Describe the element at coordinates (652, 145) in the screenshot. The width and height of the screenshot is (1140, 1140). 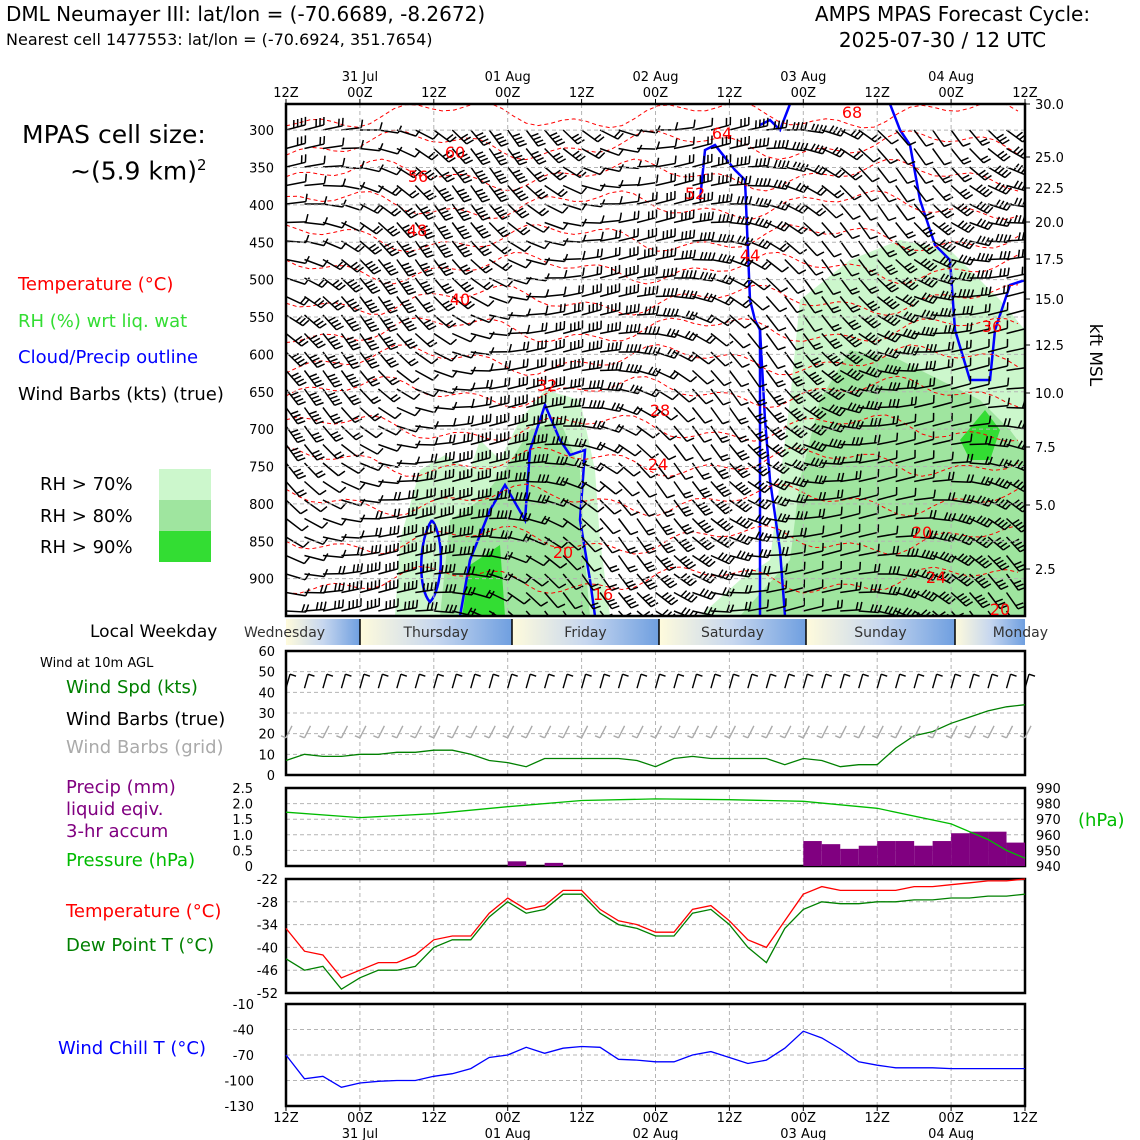
I see `temp-contour` at that location.